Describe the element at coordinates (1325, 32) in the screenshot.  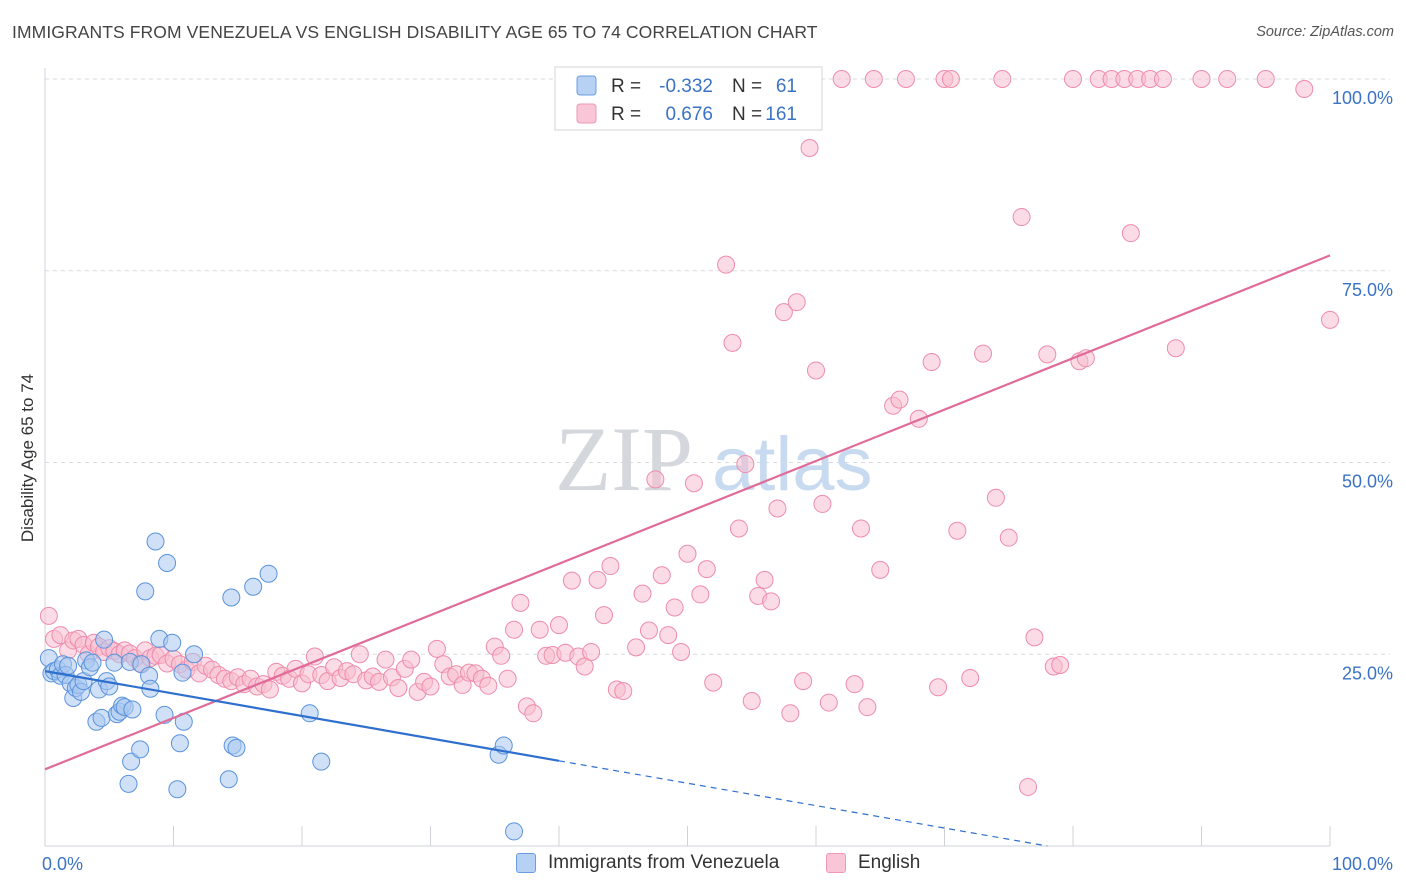
I see `source-label: Source: ZipAtlas.com` at that location.